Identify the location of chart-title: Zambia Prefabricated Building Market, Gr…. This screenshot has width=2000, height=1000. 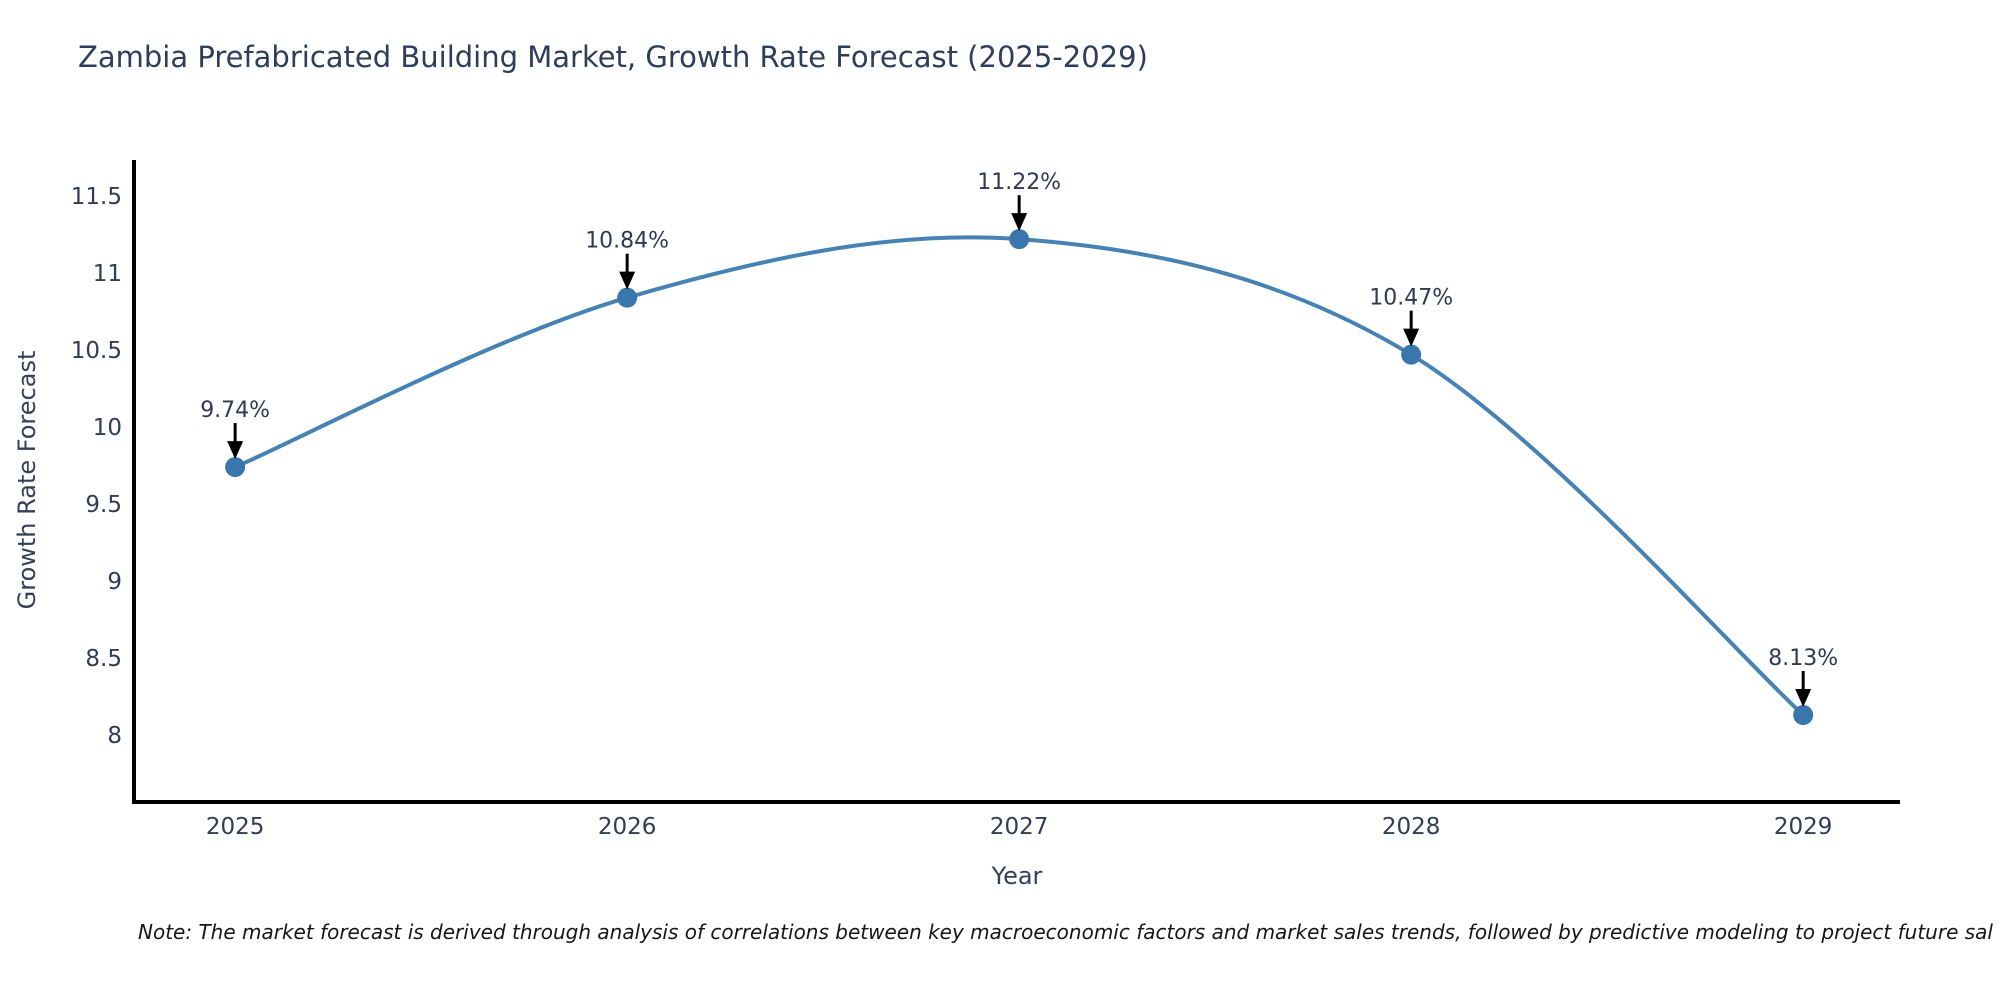
(613, 57).